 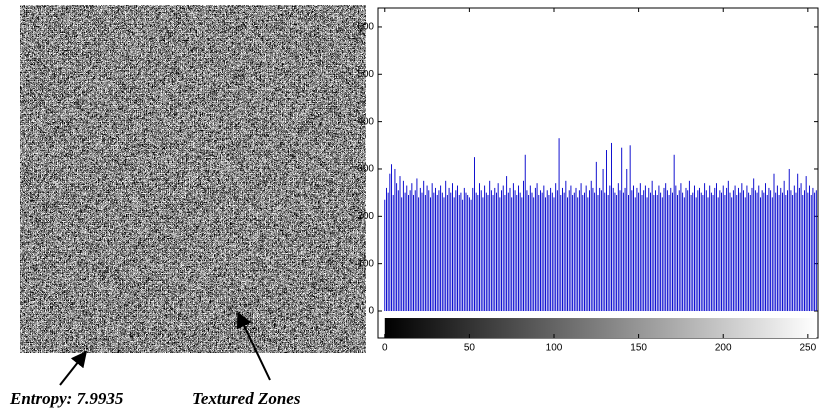 I want to click on x-tick-label: 0, so click(x=385, y=348).